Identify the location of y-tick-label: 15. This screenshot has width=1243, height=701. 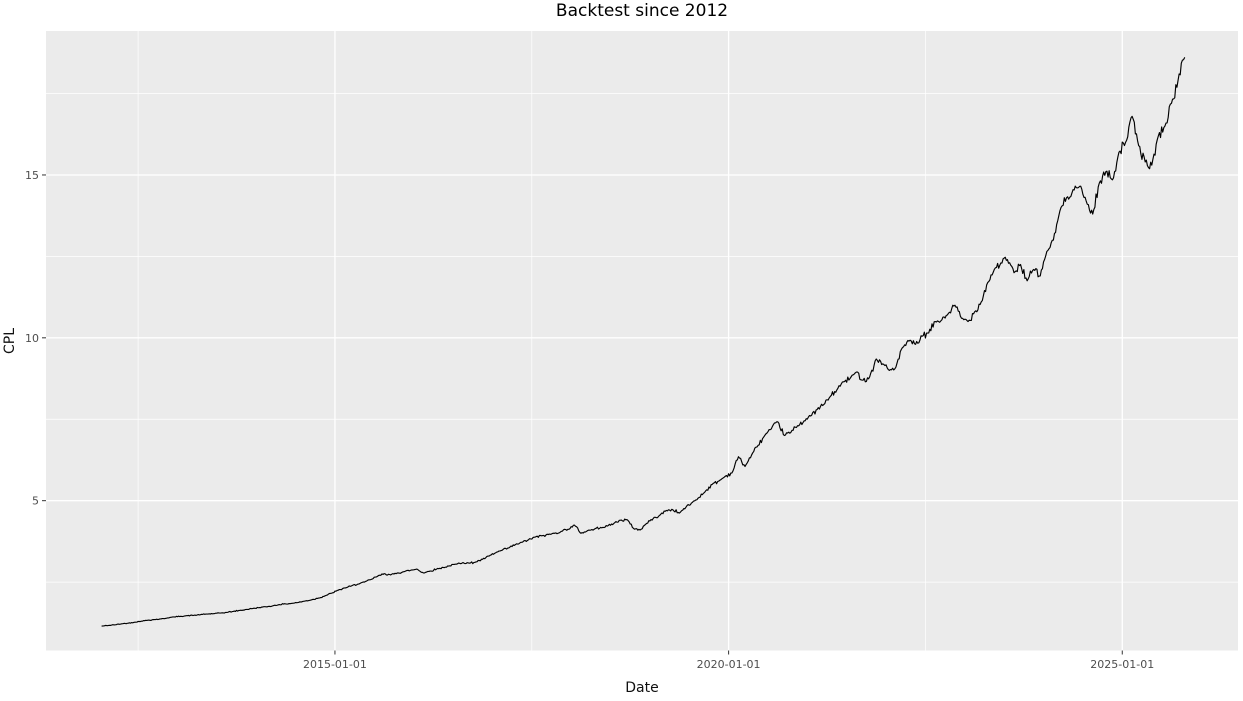
(32, 175).